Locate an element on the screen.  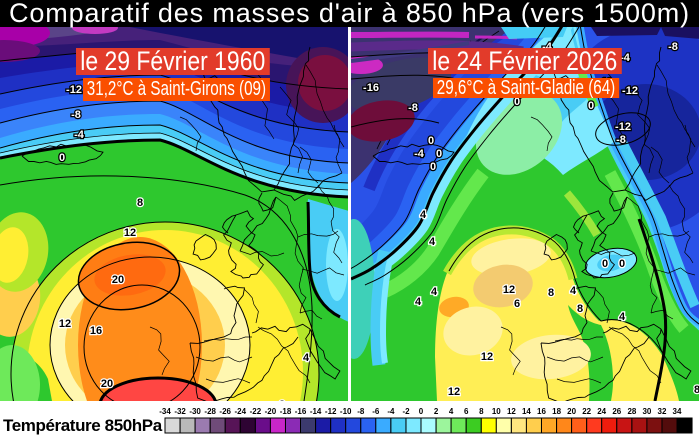
svg-text: 14 is located at coordinates (526, 411).